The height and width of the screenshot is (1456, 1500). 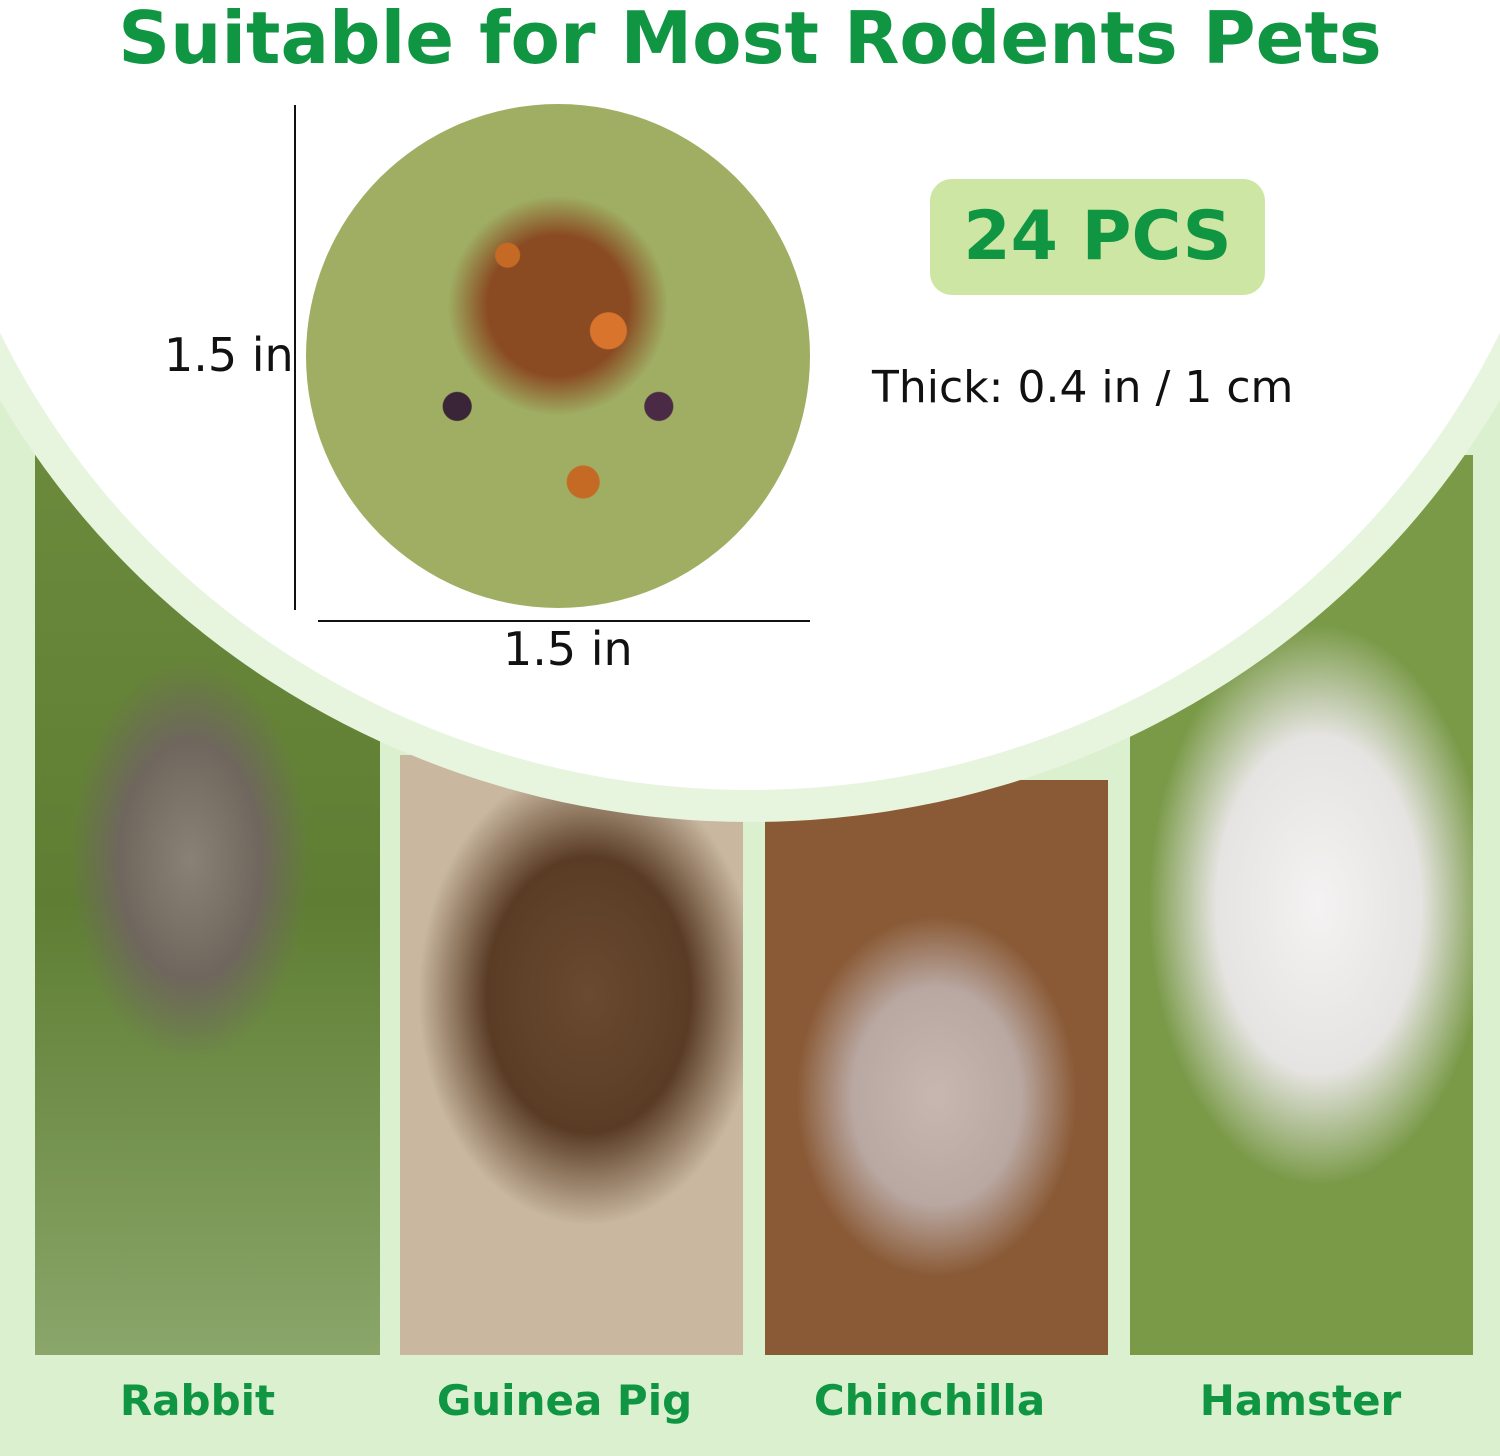 I want to click on width-label: 1.5 in, so click(x=568, y=649).